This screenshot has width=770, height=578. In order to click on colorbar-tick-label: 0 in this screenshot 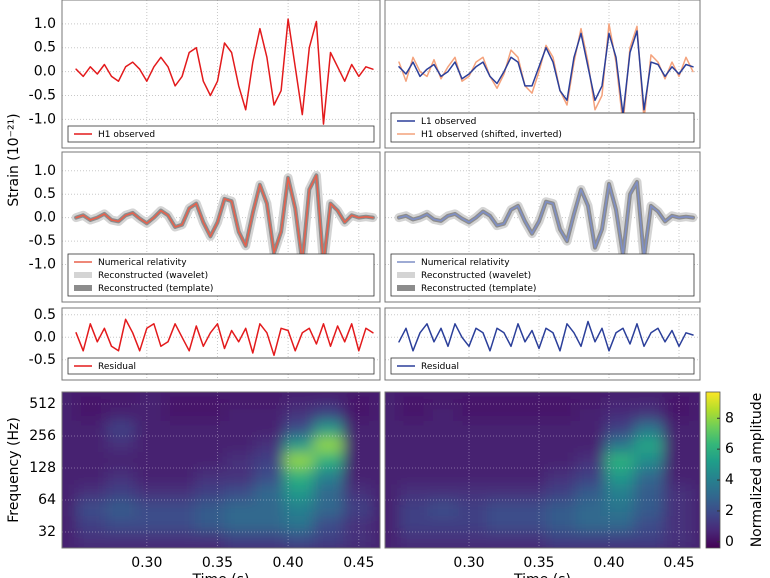, I will do `click(729, 542)`.